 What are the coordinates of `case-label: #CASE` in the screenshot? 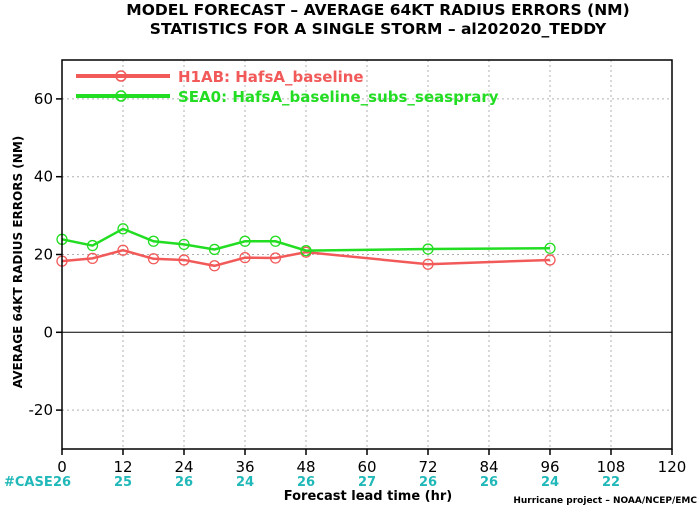 It's located at (28, 482).